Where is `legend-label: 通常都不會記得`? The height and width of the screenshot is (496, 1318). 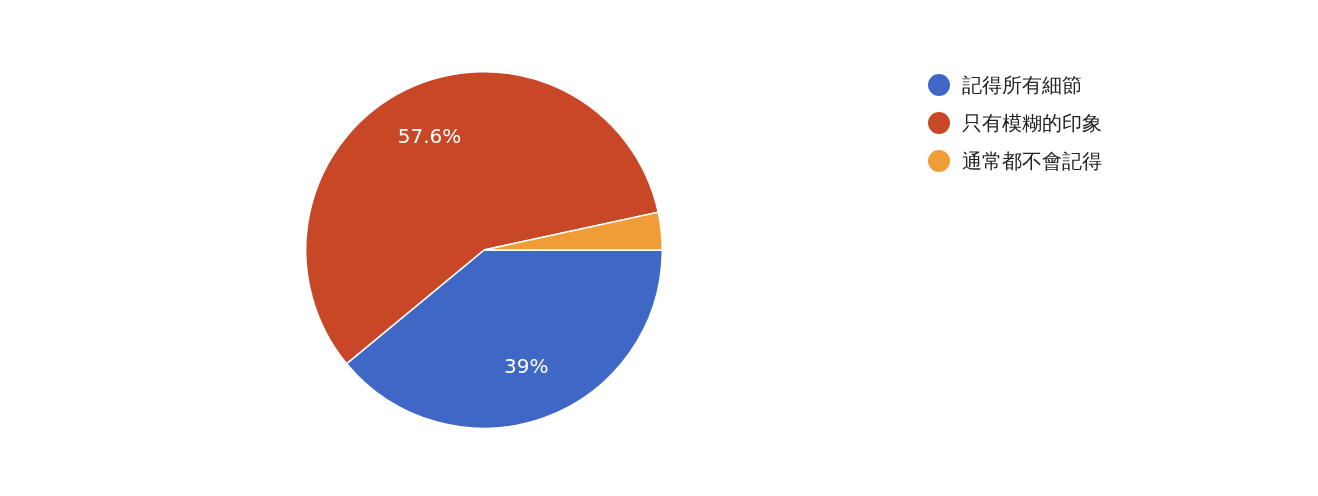
legend-label: 通常都不會記得 is located at coordinates (1032, 161).